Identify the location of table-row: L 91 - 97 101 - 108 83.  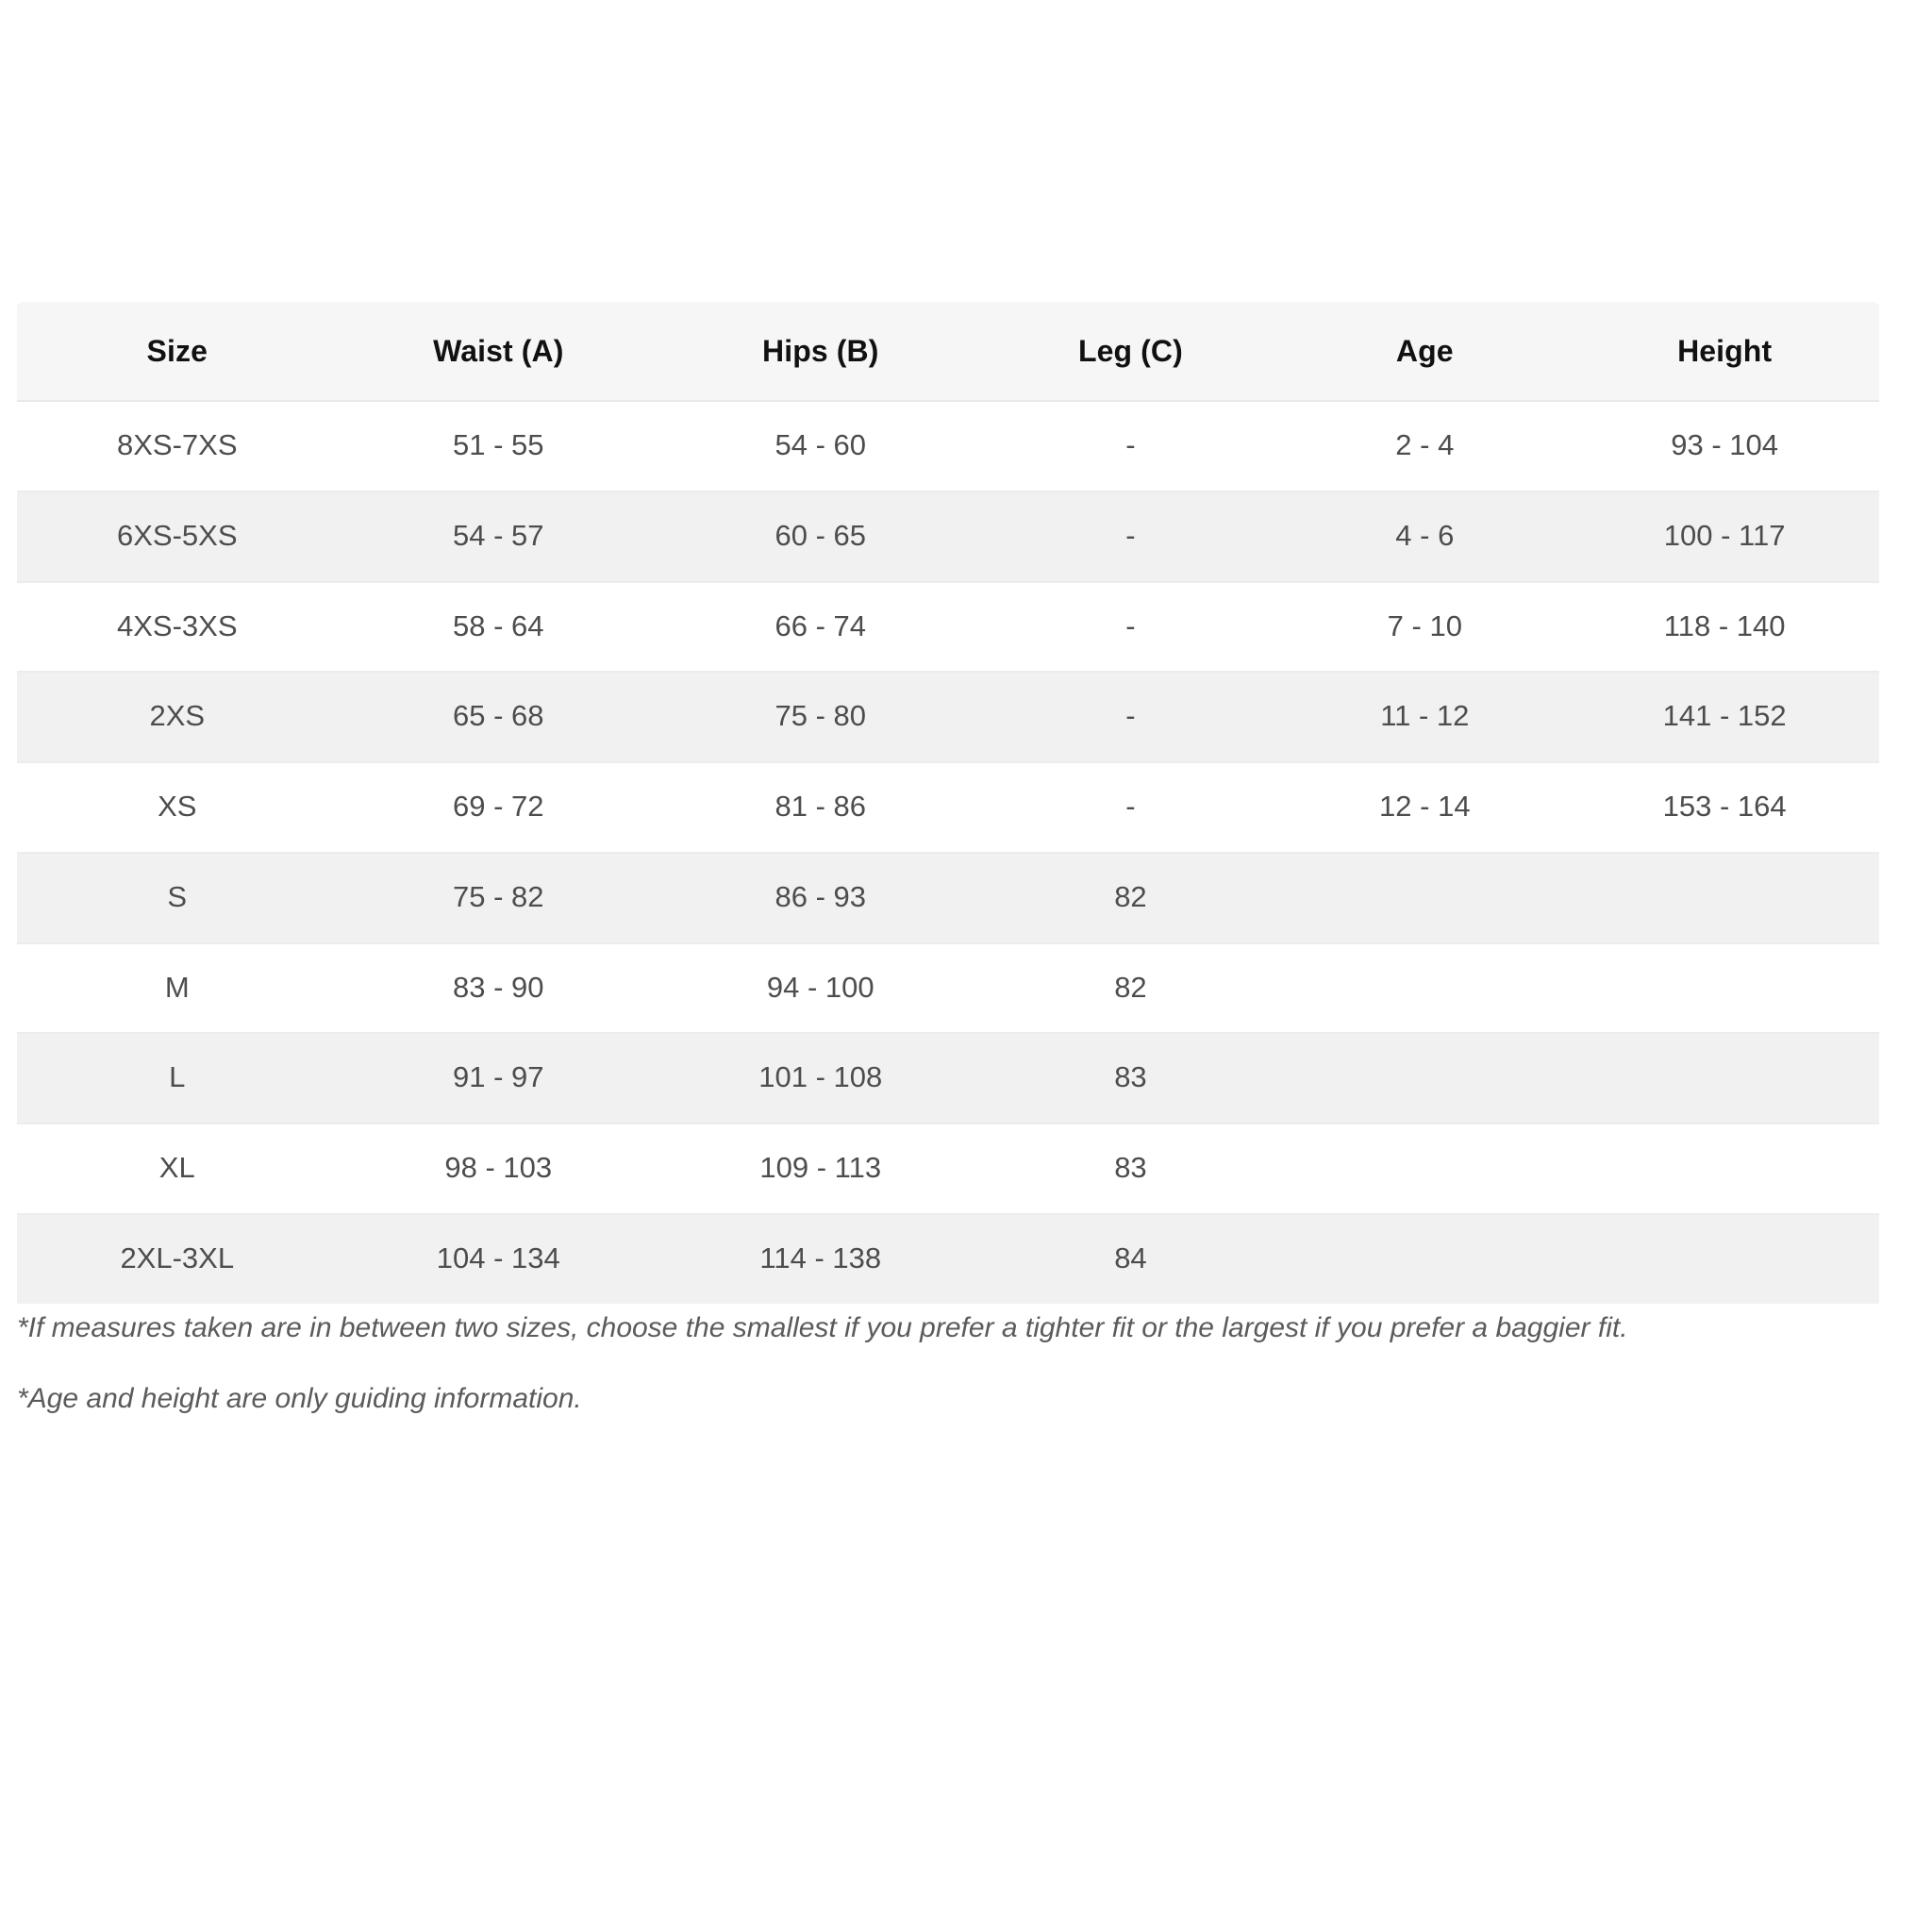
(948, 1079).